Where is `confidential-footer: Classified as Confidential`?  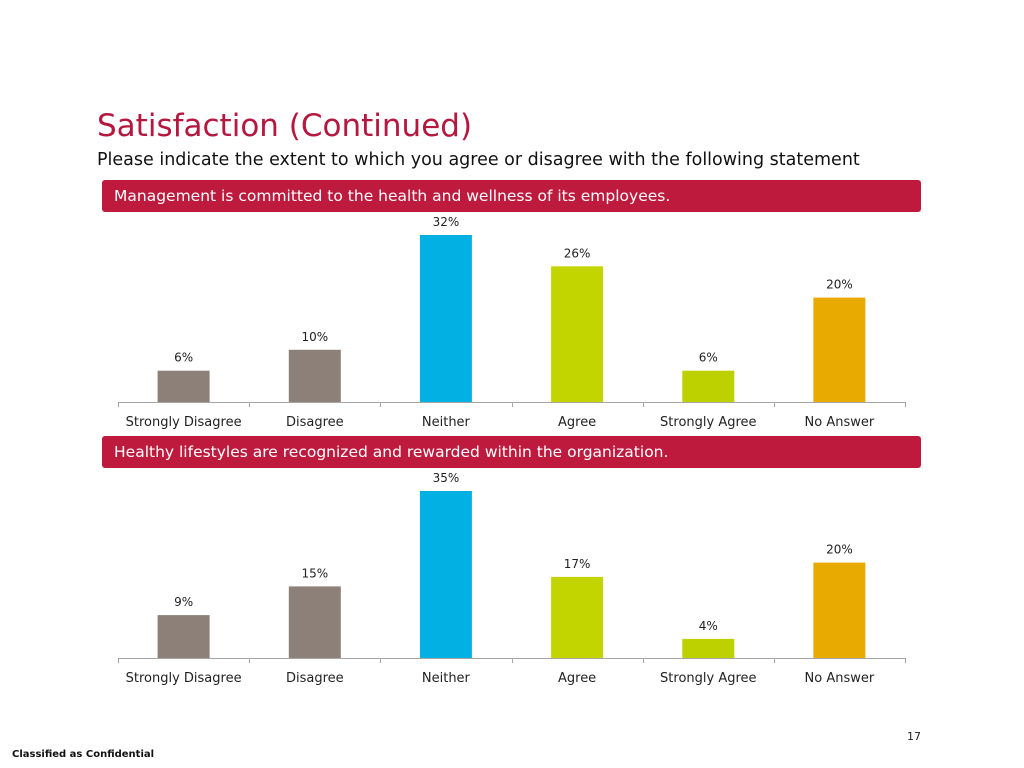
confidential-footer: Classified as Confidential is located at coordinates (83, 754).